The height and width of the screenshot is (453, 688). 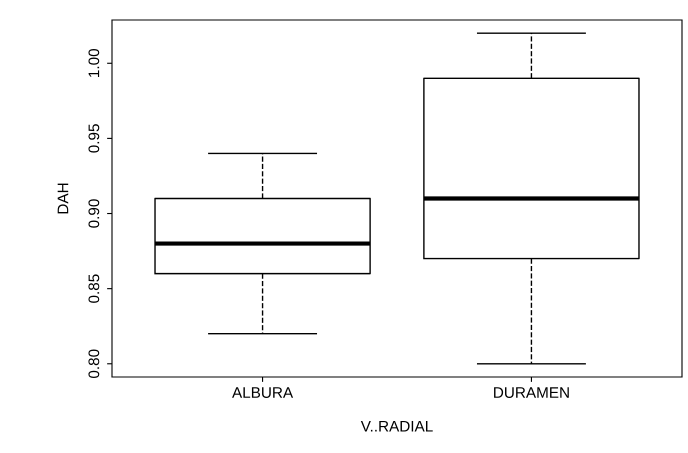 I want to click on y-tick-label: 0.85, so click(x=94, y=288).